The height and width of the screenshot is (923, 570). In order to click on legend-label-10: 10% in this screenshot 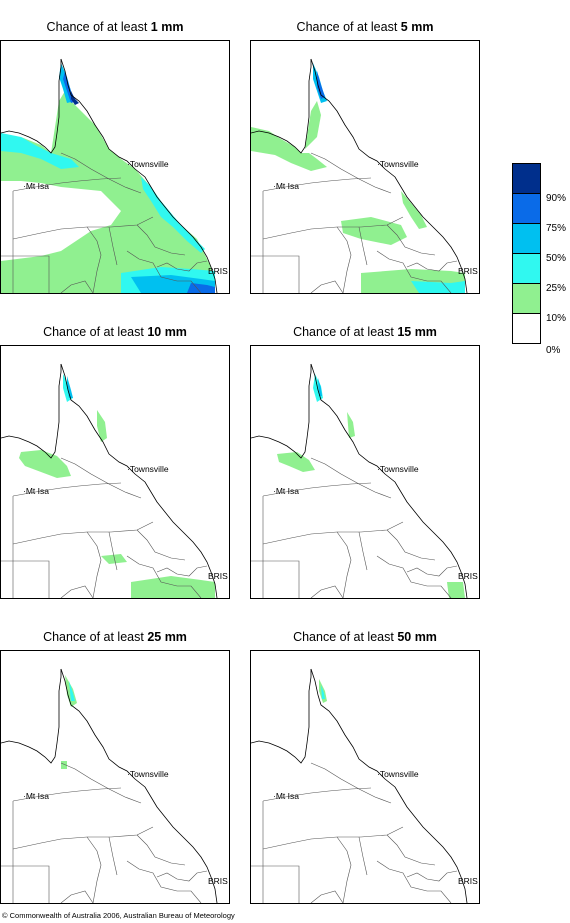, I will do `click(556, 318)`.